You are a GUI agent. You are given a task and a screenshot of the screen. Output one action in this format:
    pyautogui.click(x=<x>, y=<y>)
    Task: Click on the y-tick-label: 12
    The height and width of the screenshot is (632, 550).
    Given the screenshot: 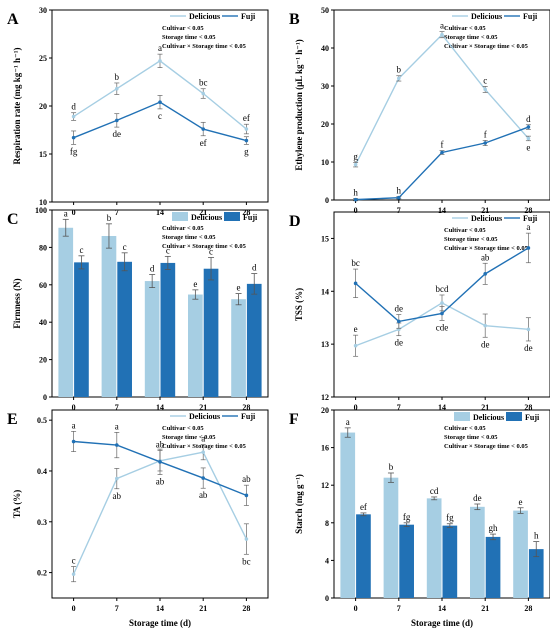 What is the action you would take?
    pyautogui.click(x=325, y=485)
    